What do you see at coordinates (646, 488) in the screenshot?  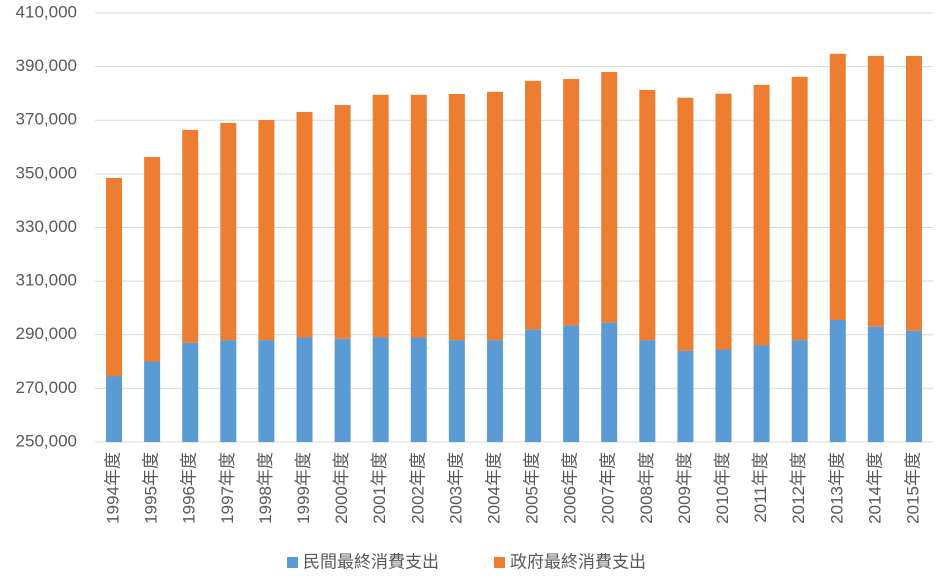 I see `x-tick-label: 2008年度` at bounding box center [646, 488].